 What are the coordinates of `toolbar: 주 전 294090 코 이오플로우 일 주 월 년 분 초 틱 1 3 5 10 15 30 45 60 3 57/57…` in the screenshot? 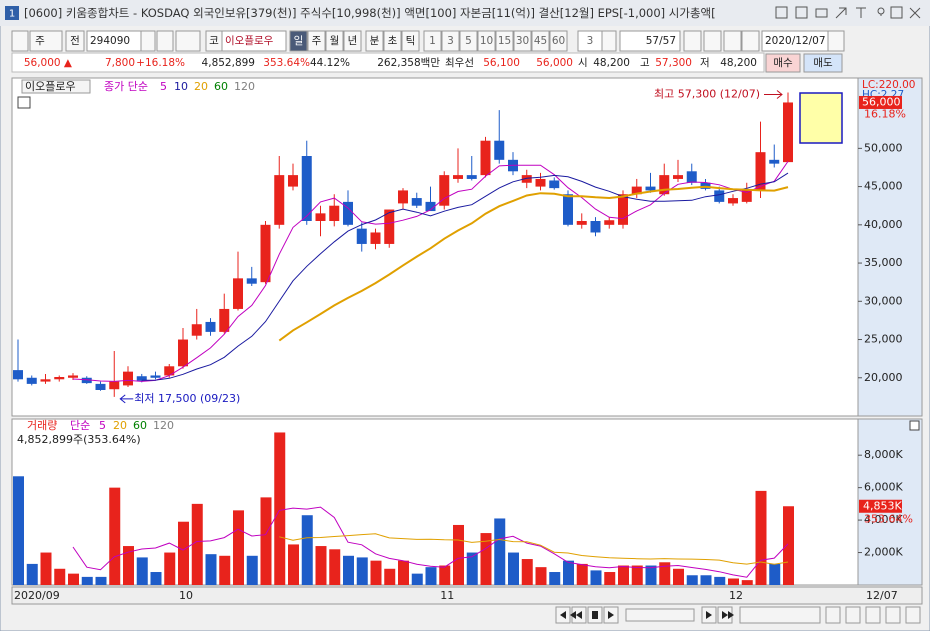 It's located at (428, 51).